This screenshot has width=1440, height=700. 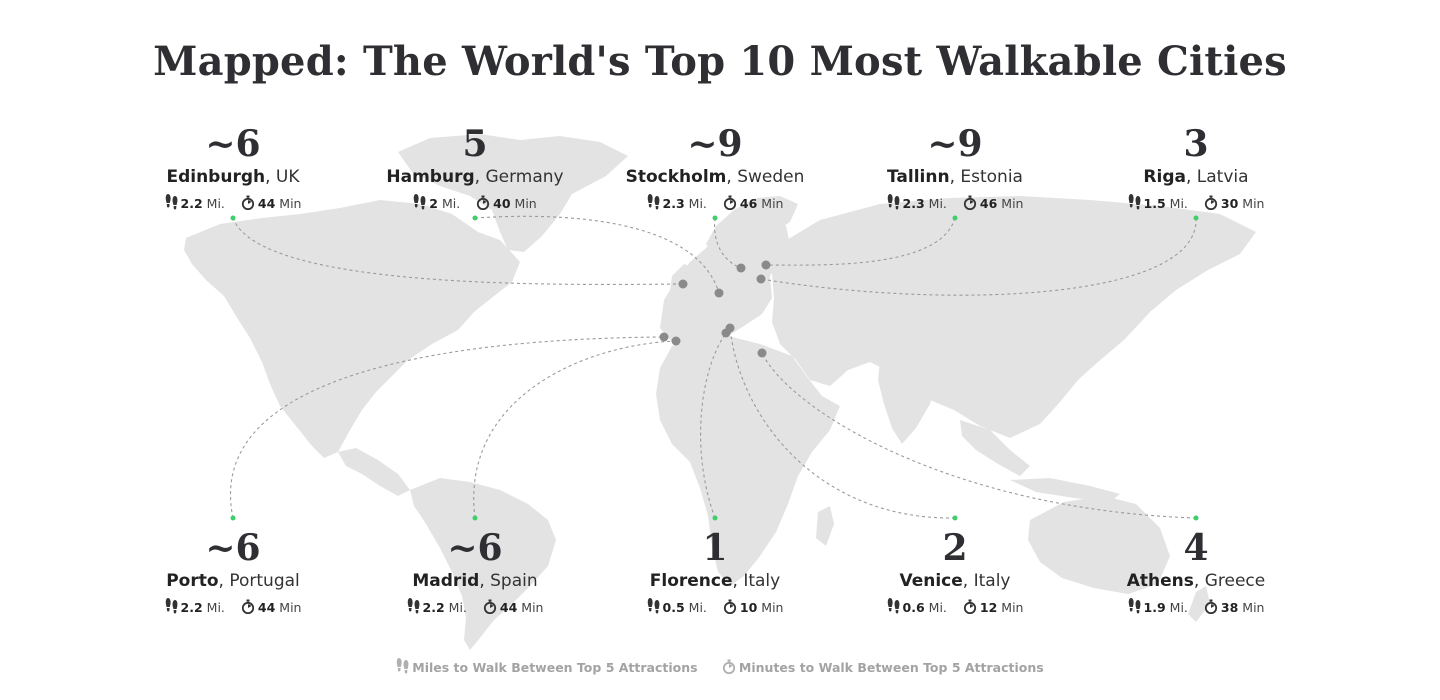 I want to click on city-name: Porto, so click(x=192, y=581).